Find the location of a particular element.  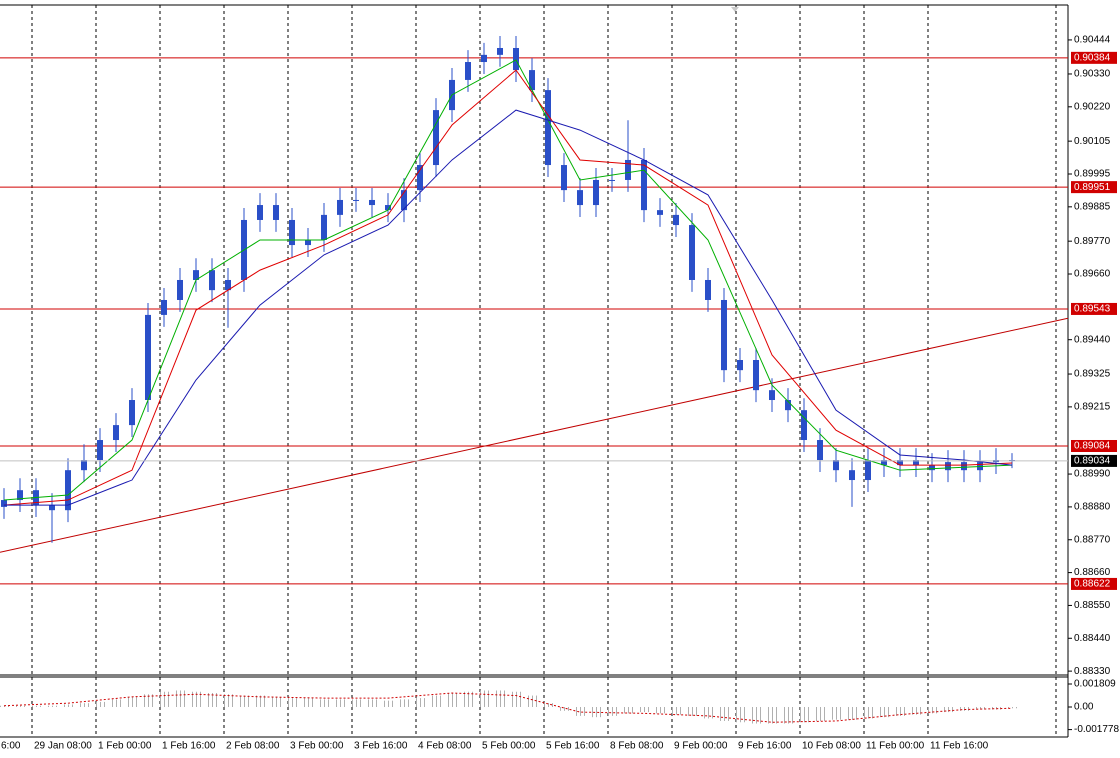

y-tick-label: 0.001809 is located at coordinates (1095, 684).